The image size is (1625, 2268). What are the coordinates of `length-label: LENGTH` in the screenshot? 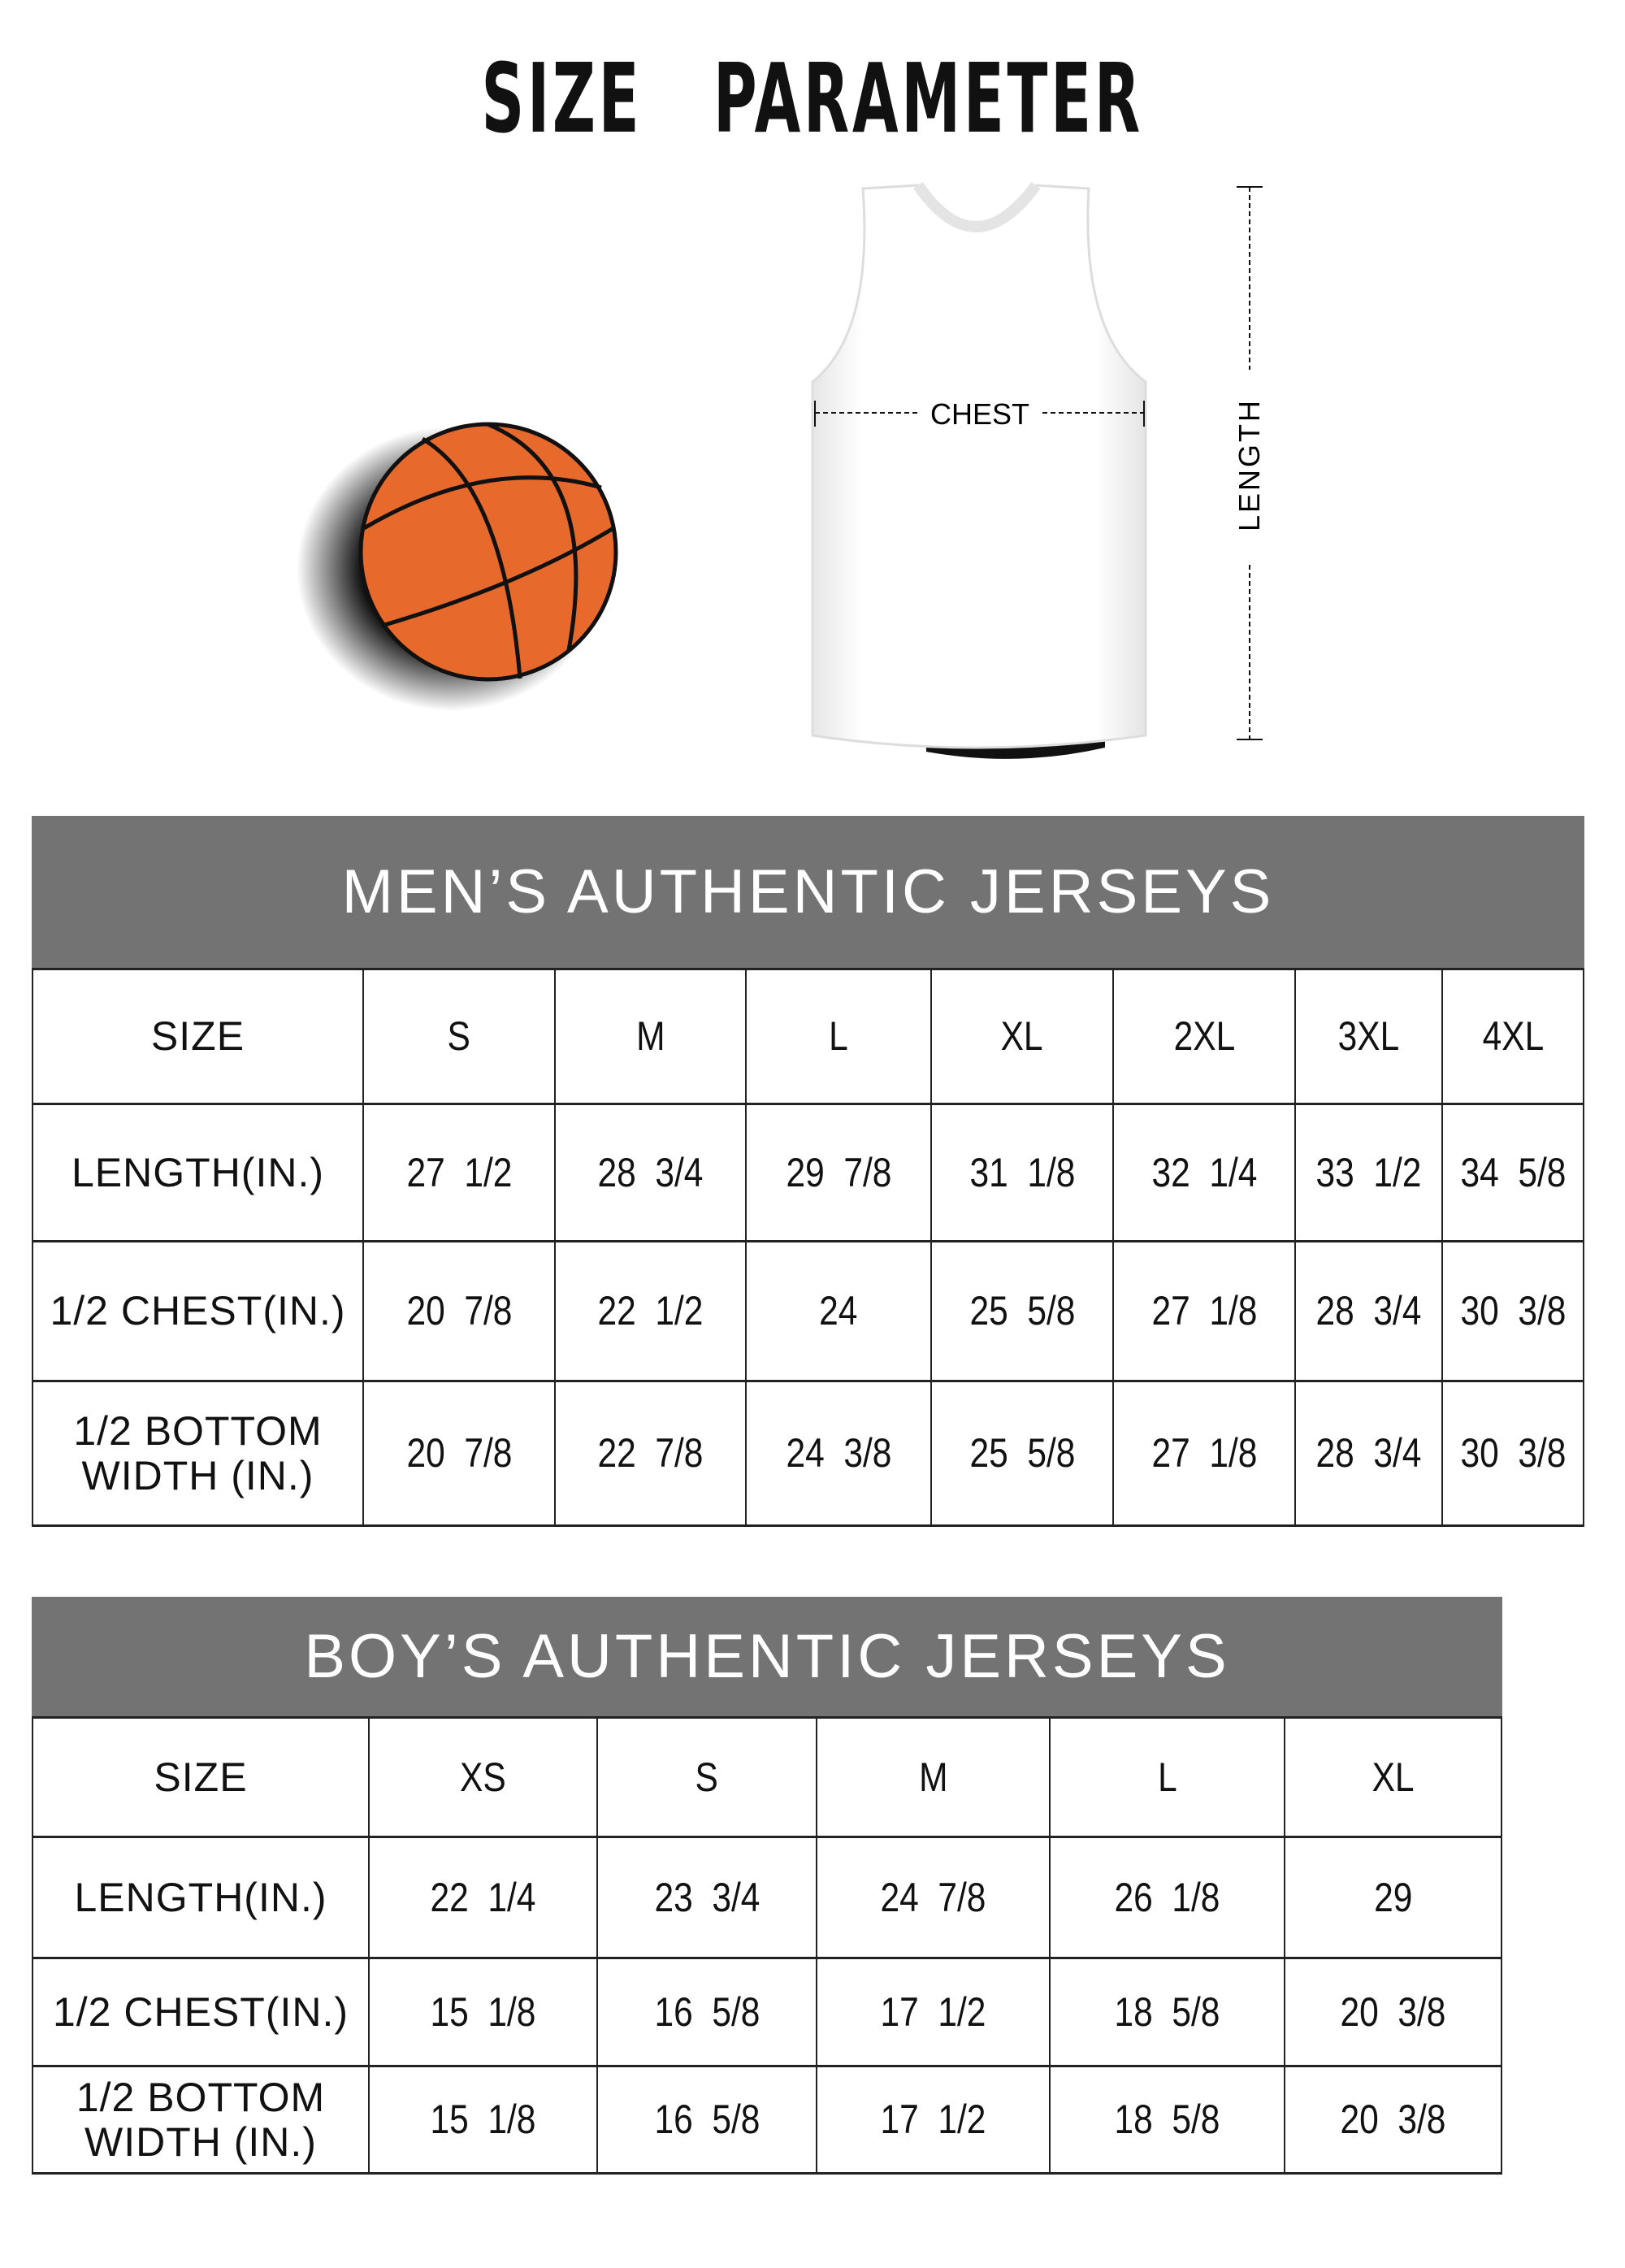 It's located at (1250, 464).